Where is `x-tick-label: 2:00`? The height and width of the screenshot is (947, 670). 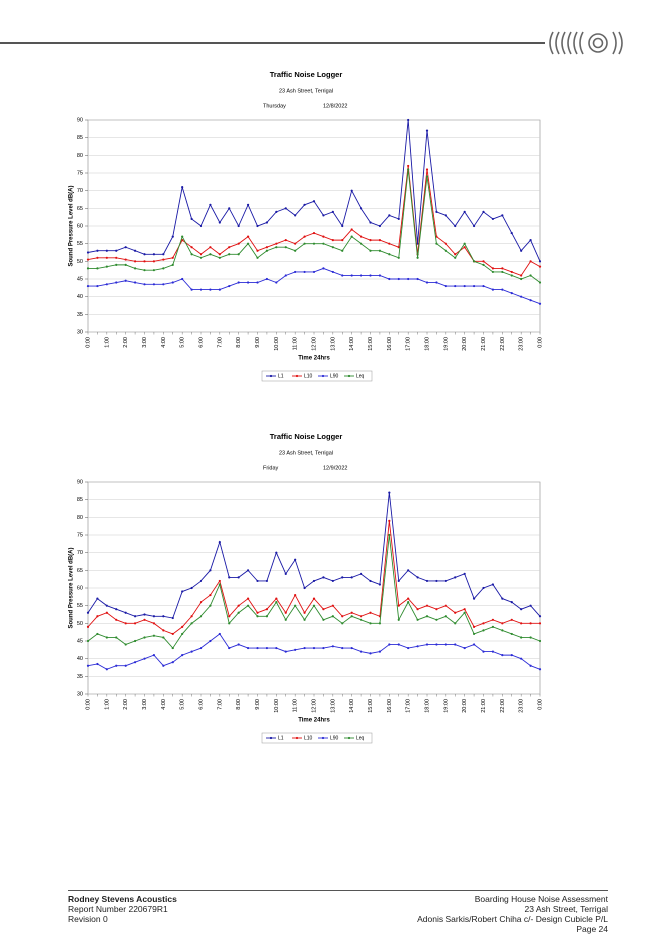
x-tick-label: 2:00 is located at coordinates (126, 704).